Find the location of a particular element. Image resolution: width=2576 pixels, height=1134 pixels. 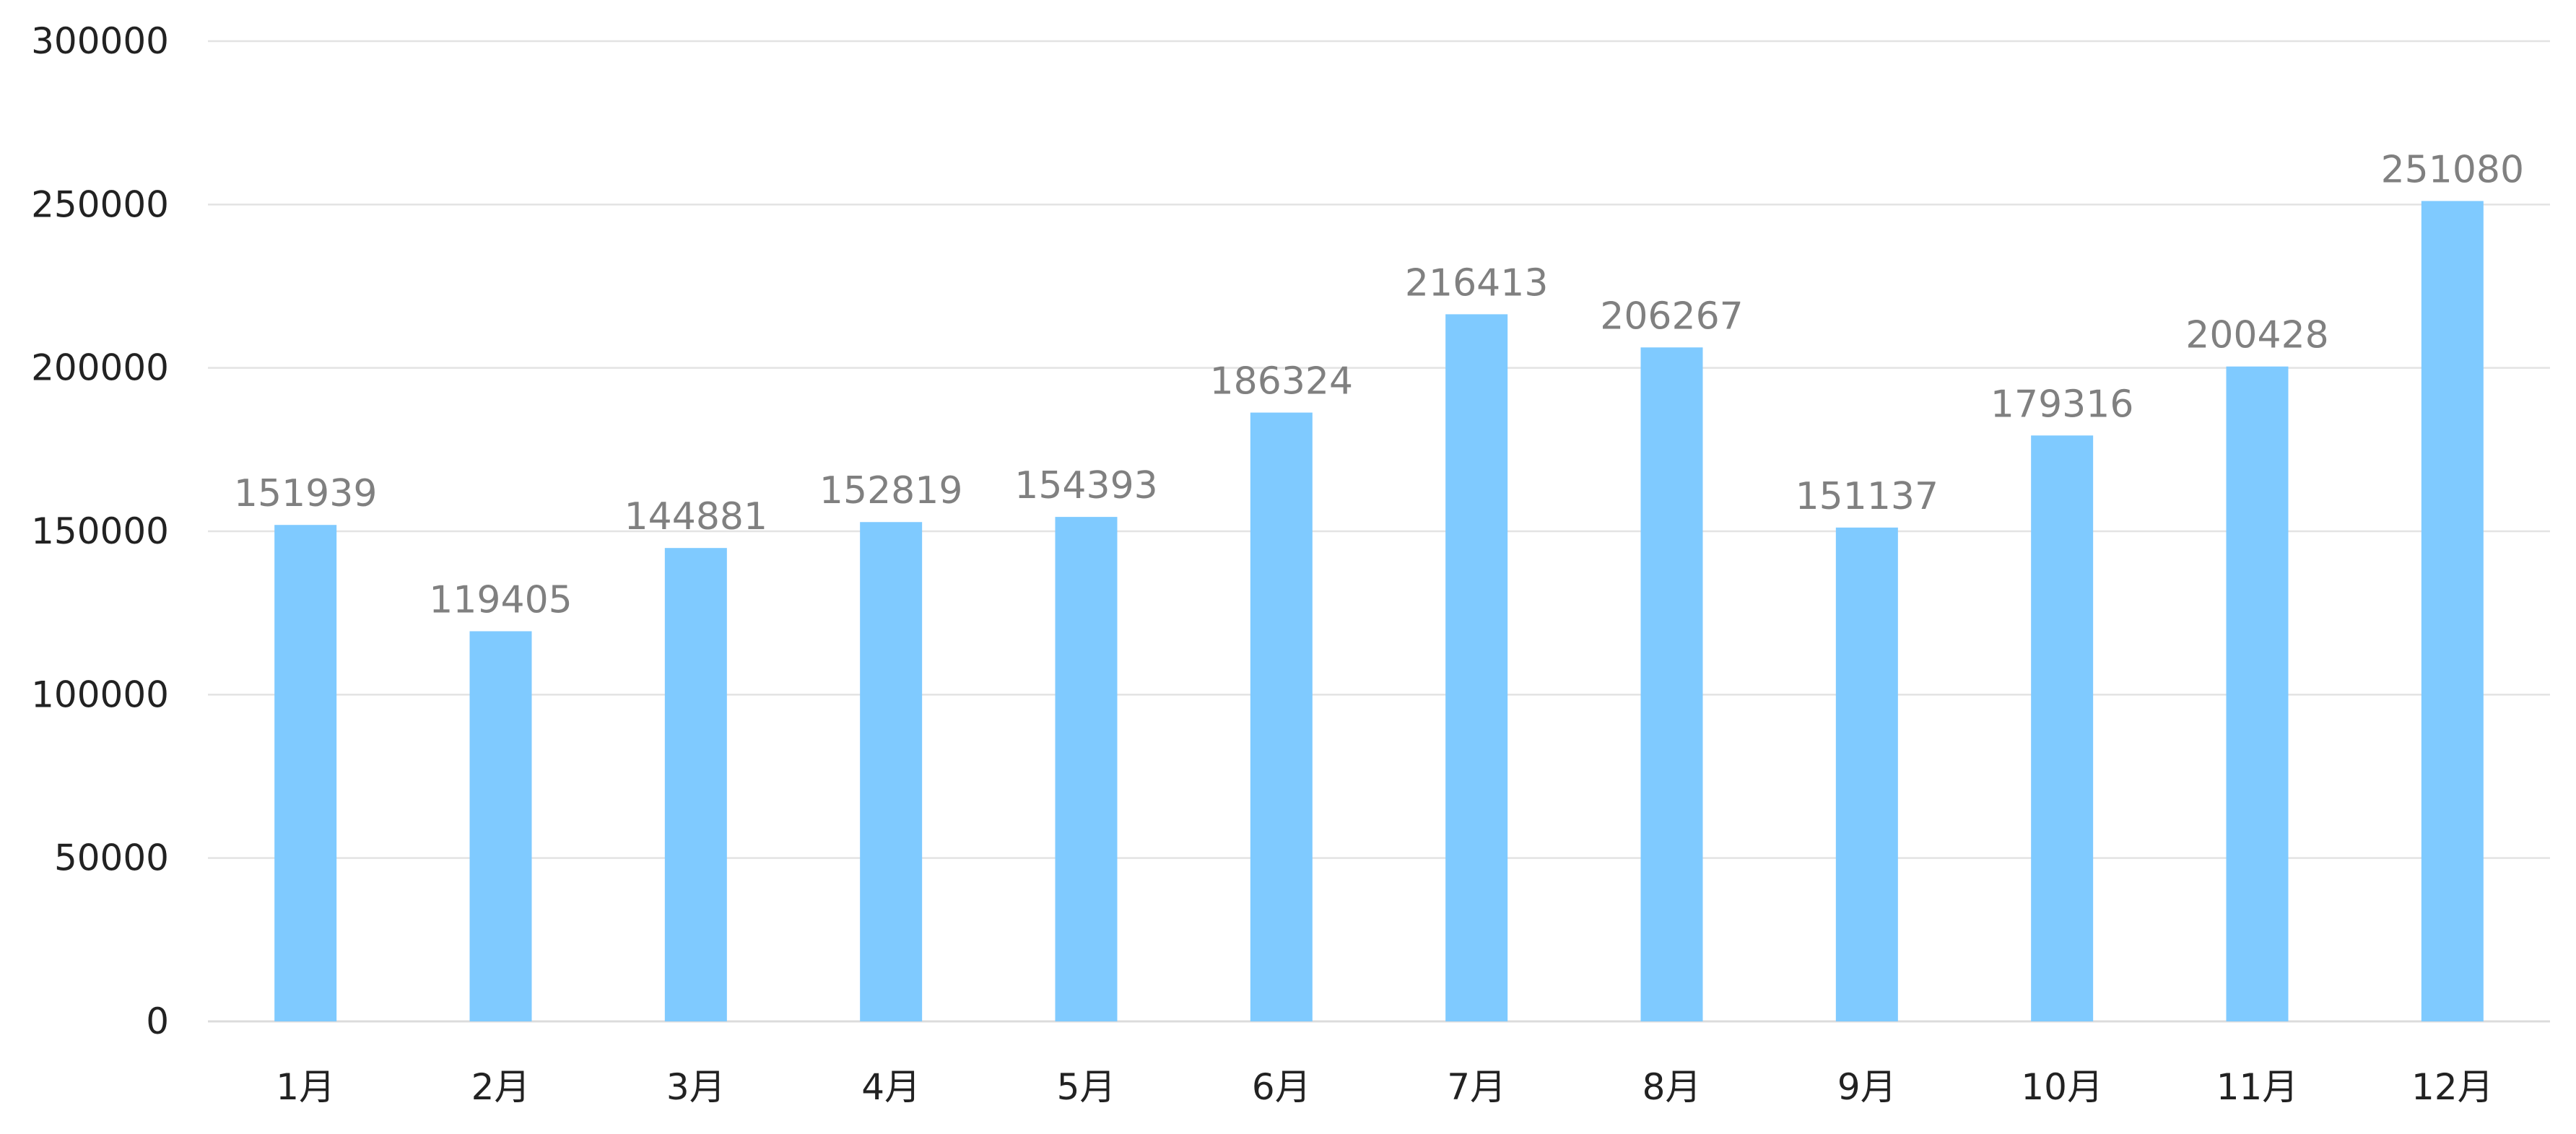

data-label: 154393 is located at coordinates (1086, 486).